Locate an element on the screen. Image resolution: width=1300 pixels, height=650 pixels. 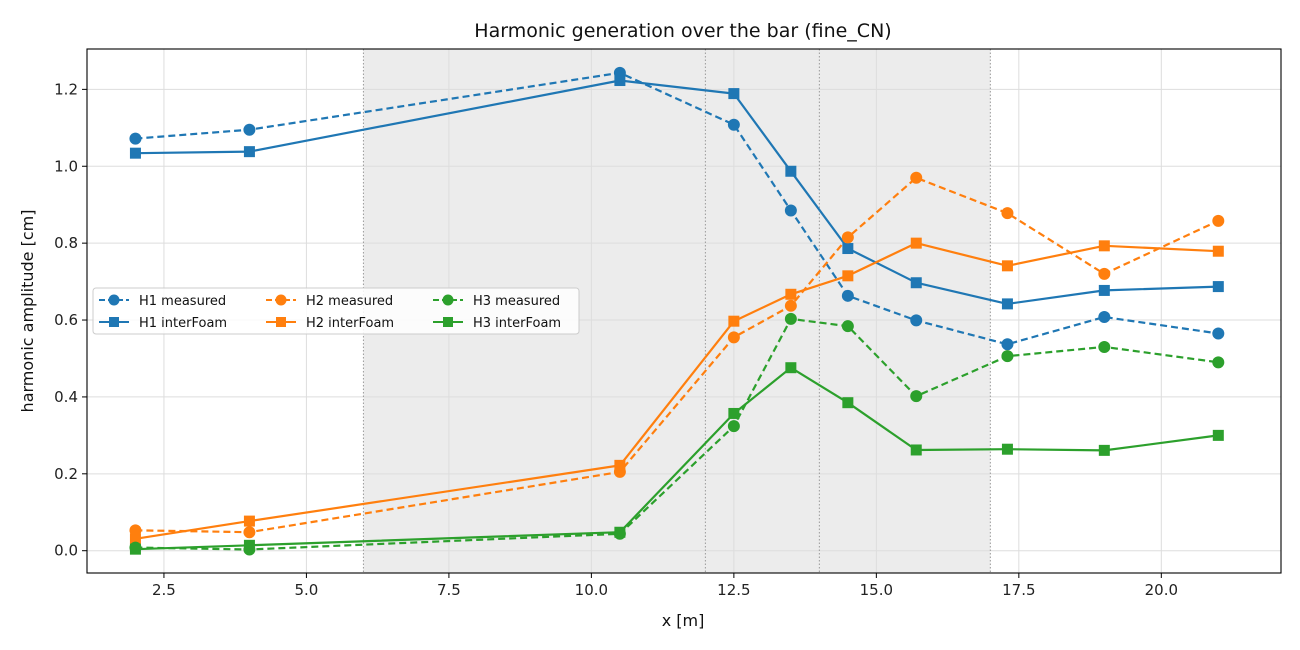
legend-entry-0: H1 measured is located at coordinates (182, 301).